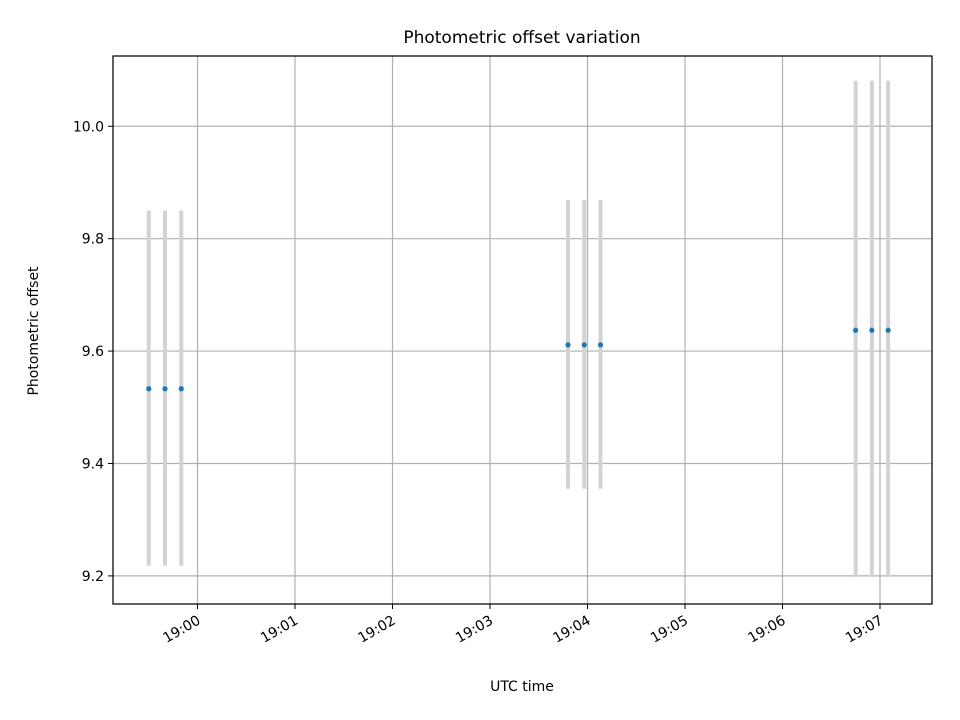 Image resolution: width=960 pixels, height=720 pixels. I want to click on x-axis-label: UTC time, so click(522, 687).